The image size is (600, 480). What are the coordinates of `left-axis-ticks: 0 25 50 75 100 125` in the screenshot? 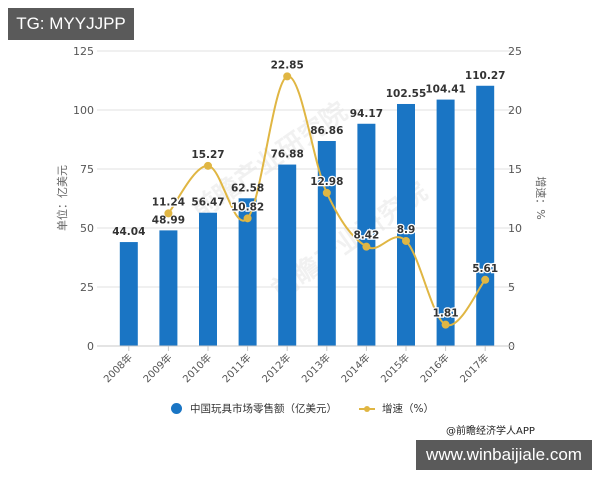 It's located at (83, 199).